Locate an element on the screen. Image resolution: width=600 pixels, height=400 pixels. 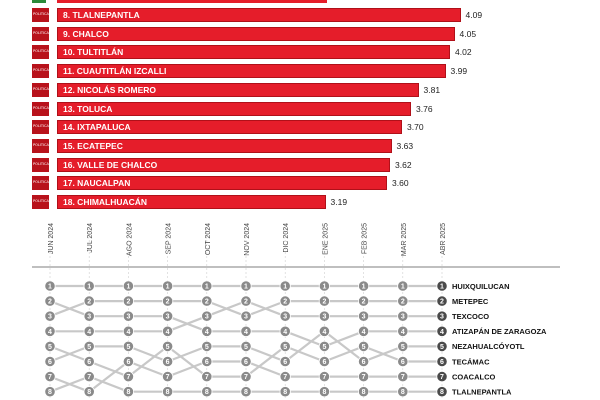
bar-row: POLITICA 13. TOLUCA 3.76 is located at coordinates (300, 108).